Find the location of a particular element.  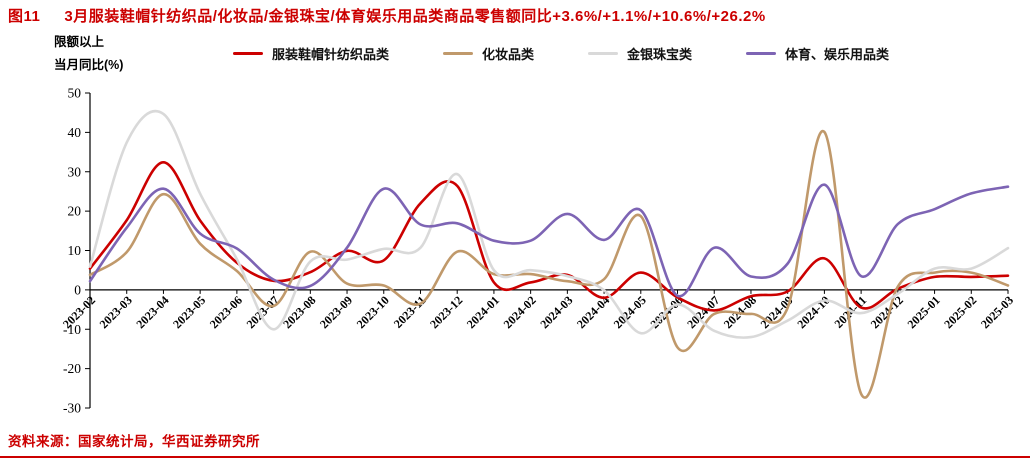

y-tick-label: -30 is located at coordinates (72, 408).